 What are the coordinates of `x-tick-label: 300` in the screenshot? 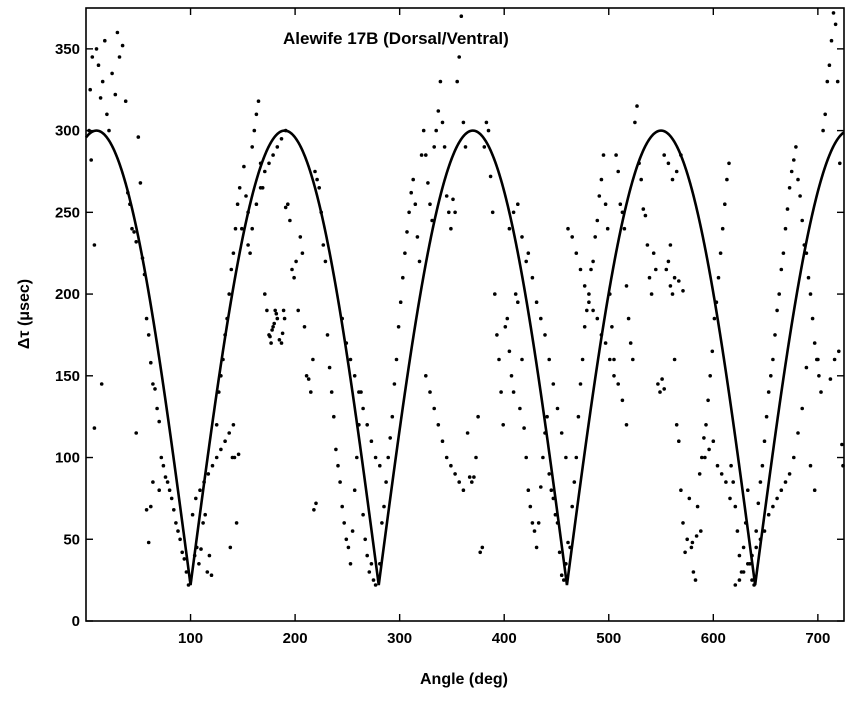 It's located at (399, 638).